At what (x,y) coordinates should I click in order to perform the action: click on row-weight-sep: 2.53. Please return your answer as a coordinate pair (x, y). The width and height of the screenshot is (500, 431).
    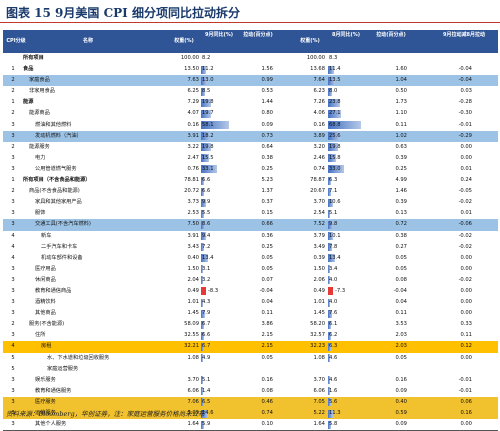
    Looking at the image, I should click on (193, 213).